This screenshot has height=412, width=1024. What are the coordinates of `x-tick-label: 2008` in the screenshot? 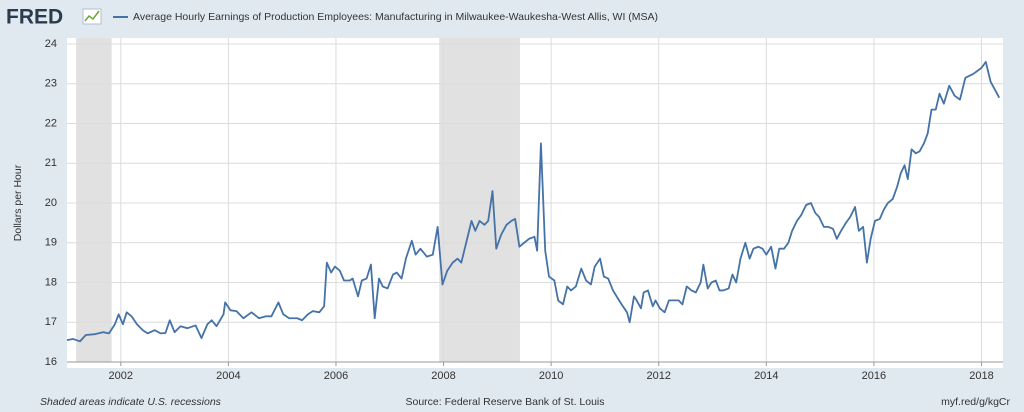 It's located at (443, 376).